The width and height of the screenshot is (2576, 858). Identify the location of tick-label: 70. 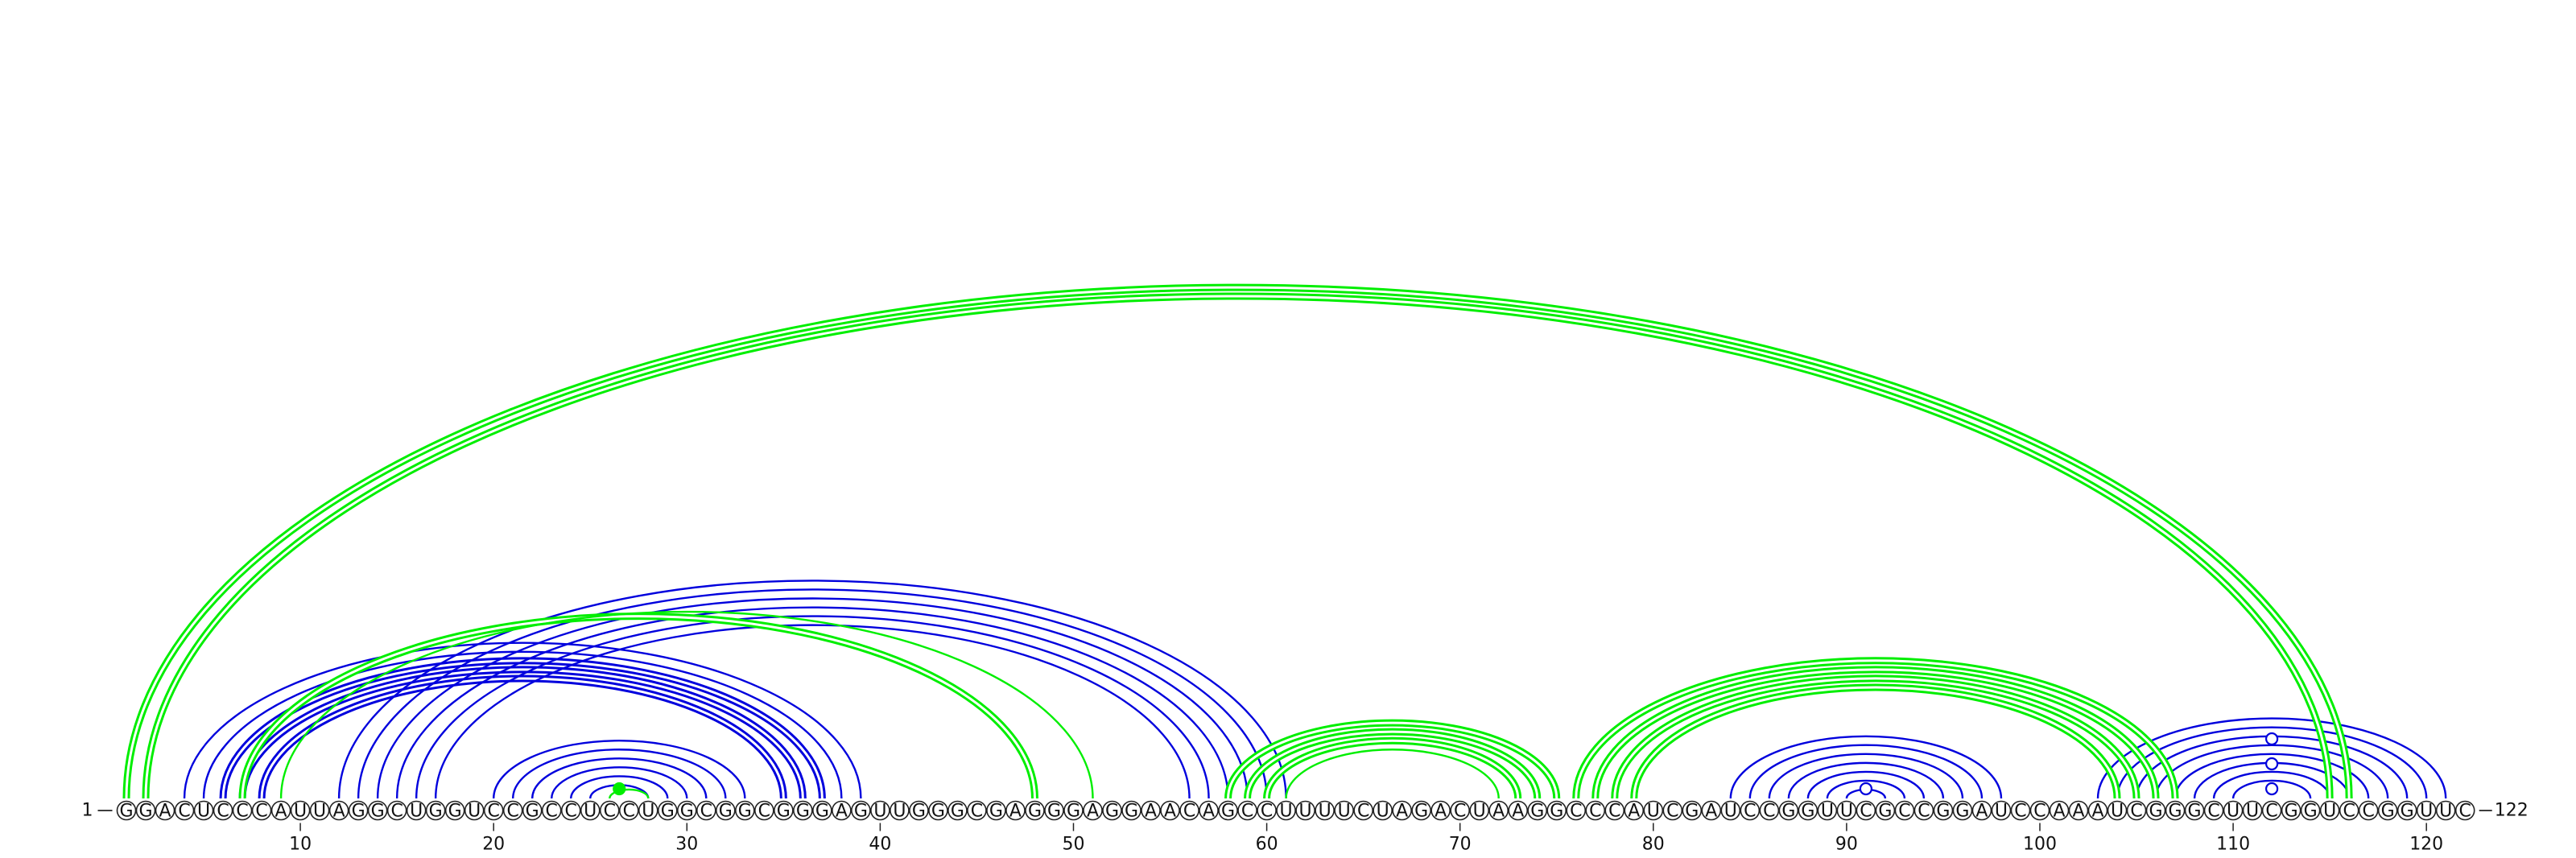
(1460, 845).